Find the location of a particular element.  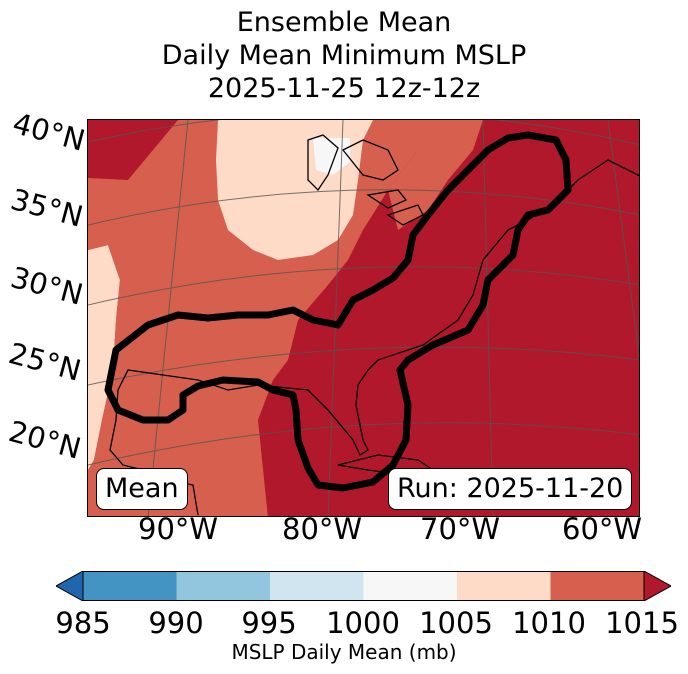

pressure-region-1005-1010-west is located at coordinates (104, 357).